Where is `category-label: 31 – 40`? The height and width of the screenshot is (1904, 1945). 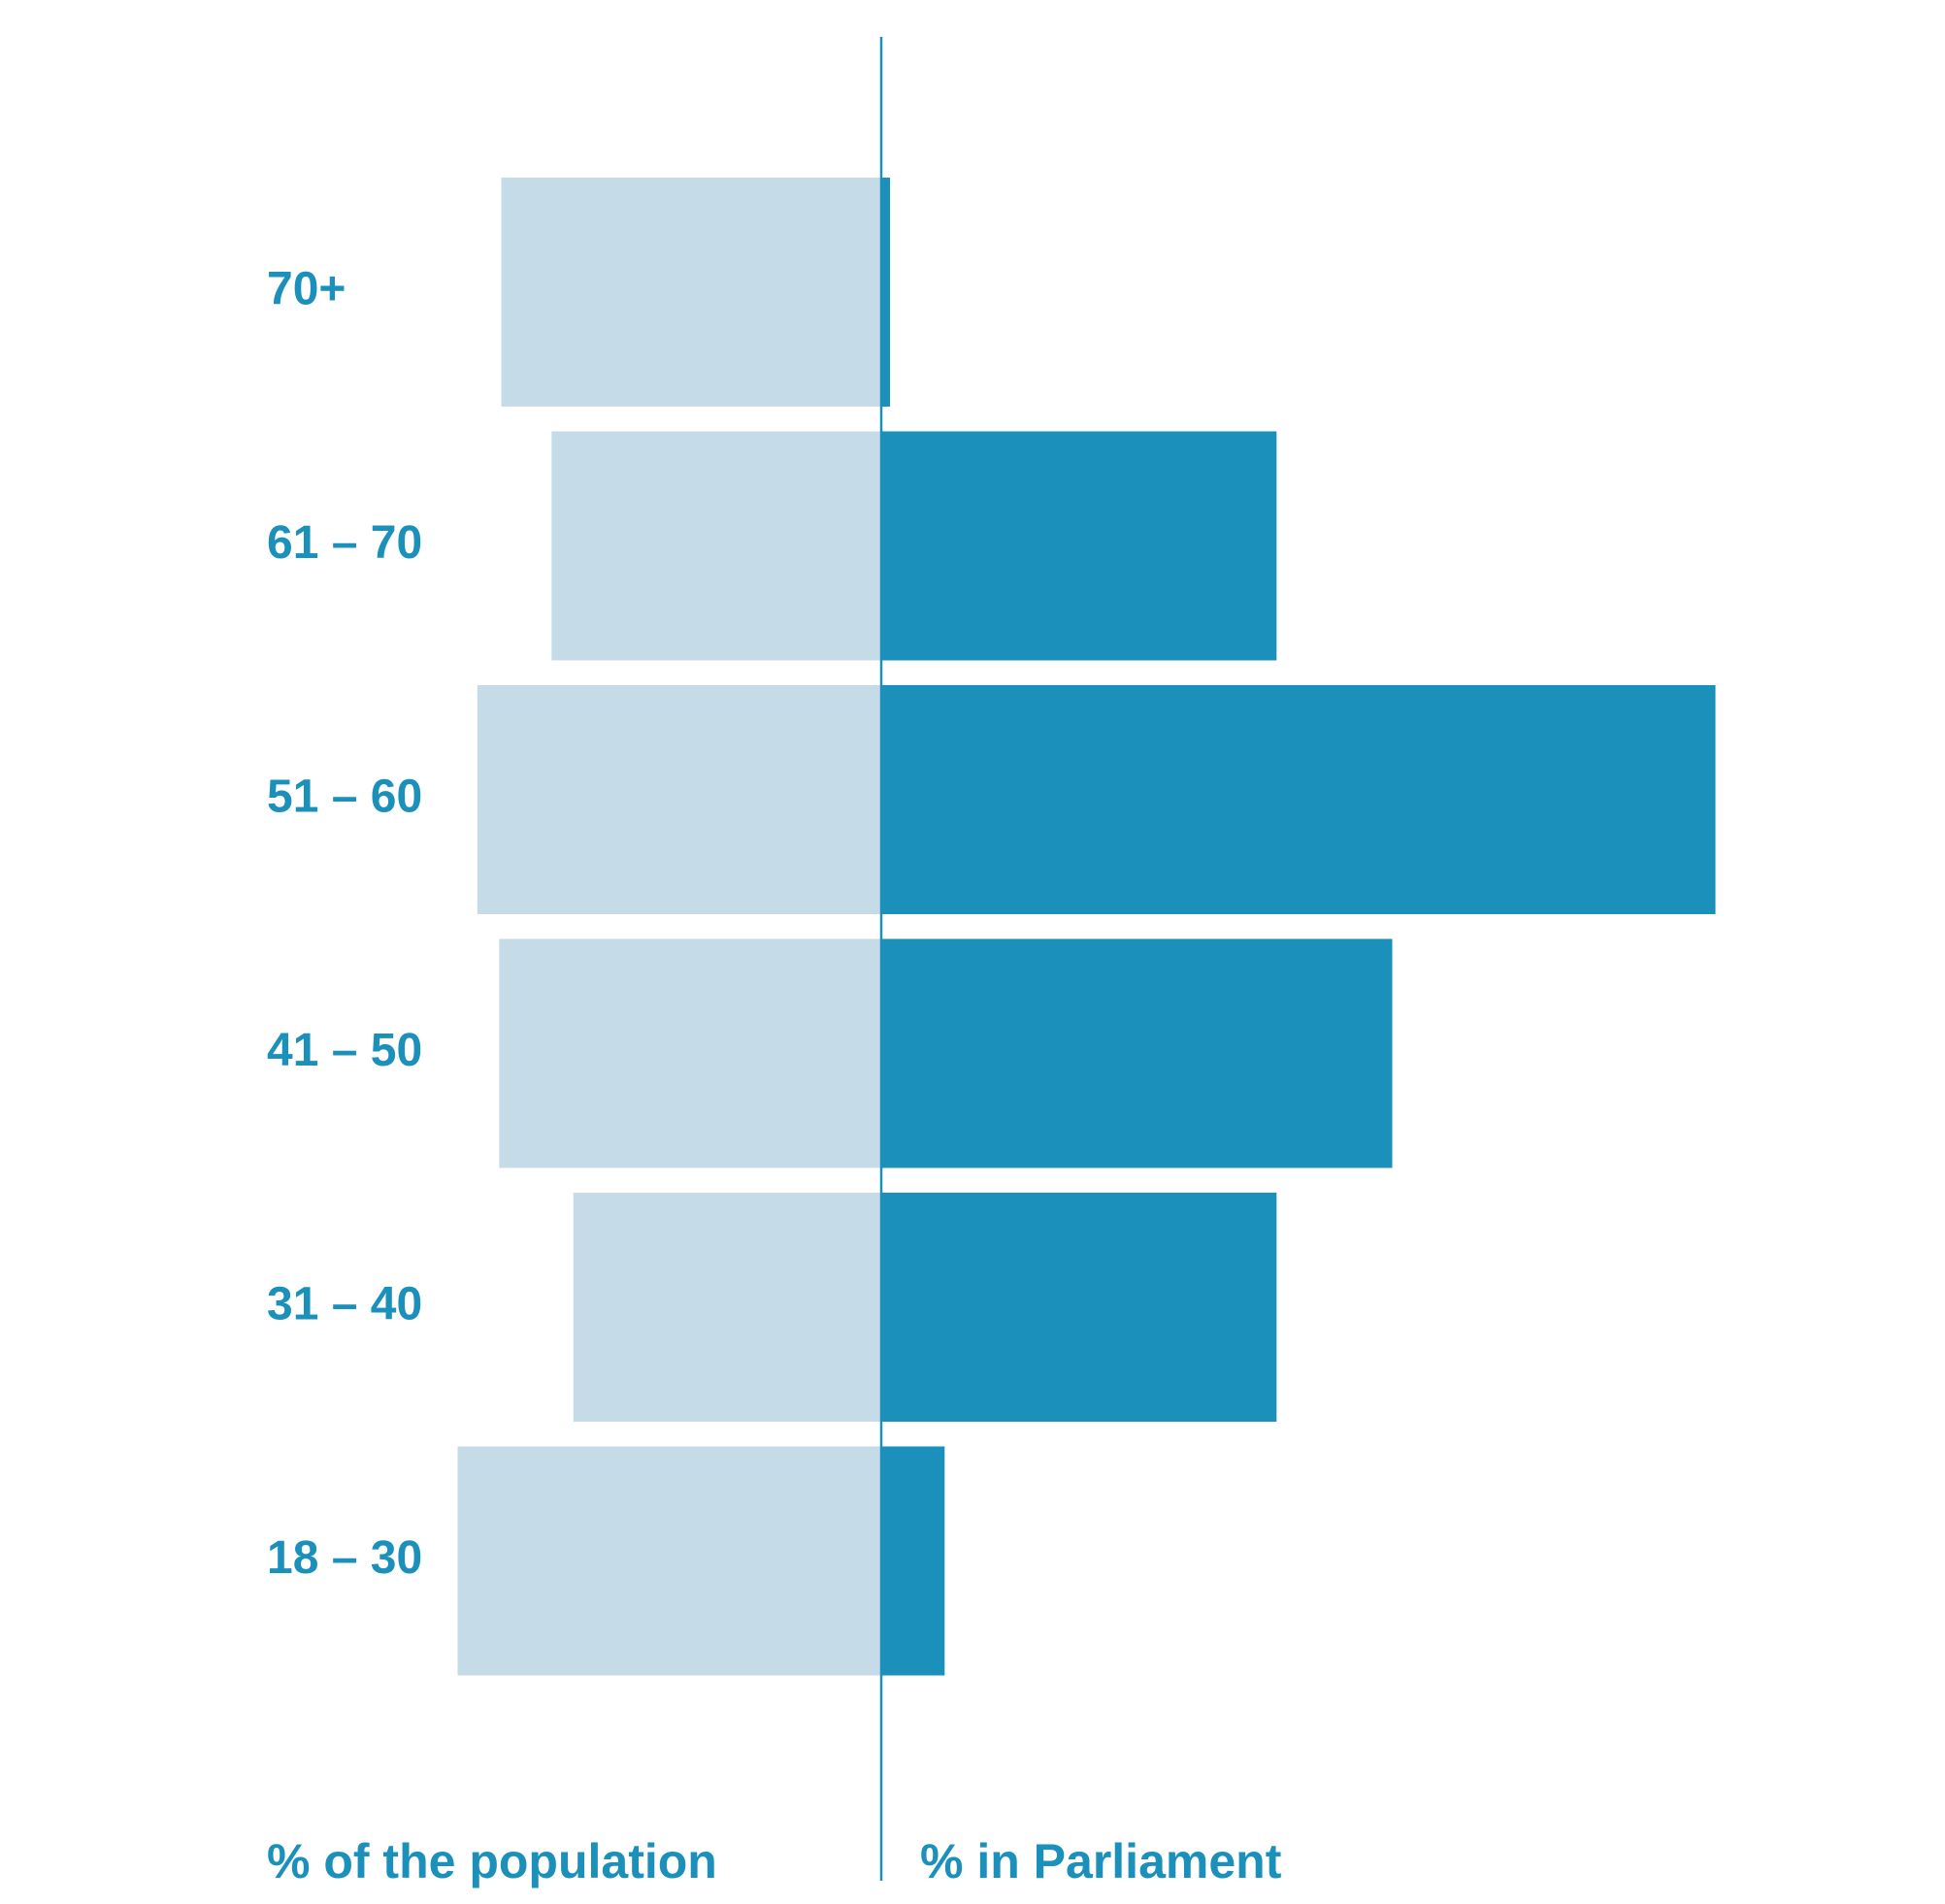
category-label: 31 – 40 is located at coordinates (345, 1304).